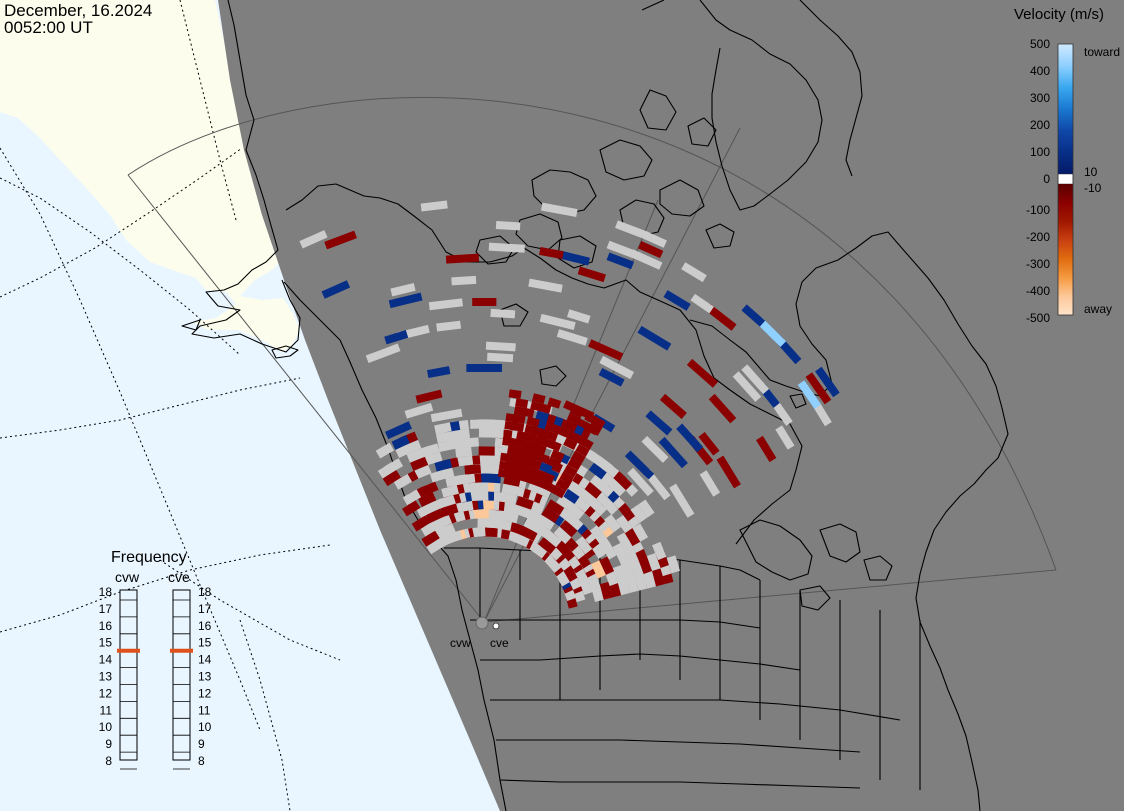  Describe the element at coordinates (106, 693) in the screenshot. I see `freq-tick-label-cvw: 12` at that location.